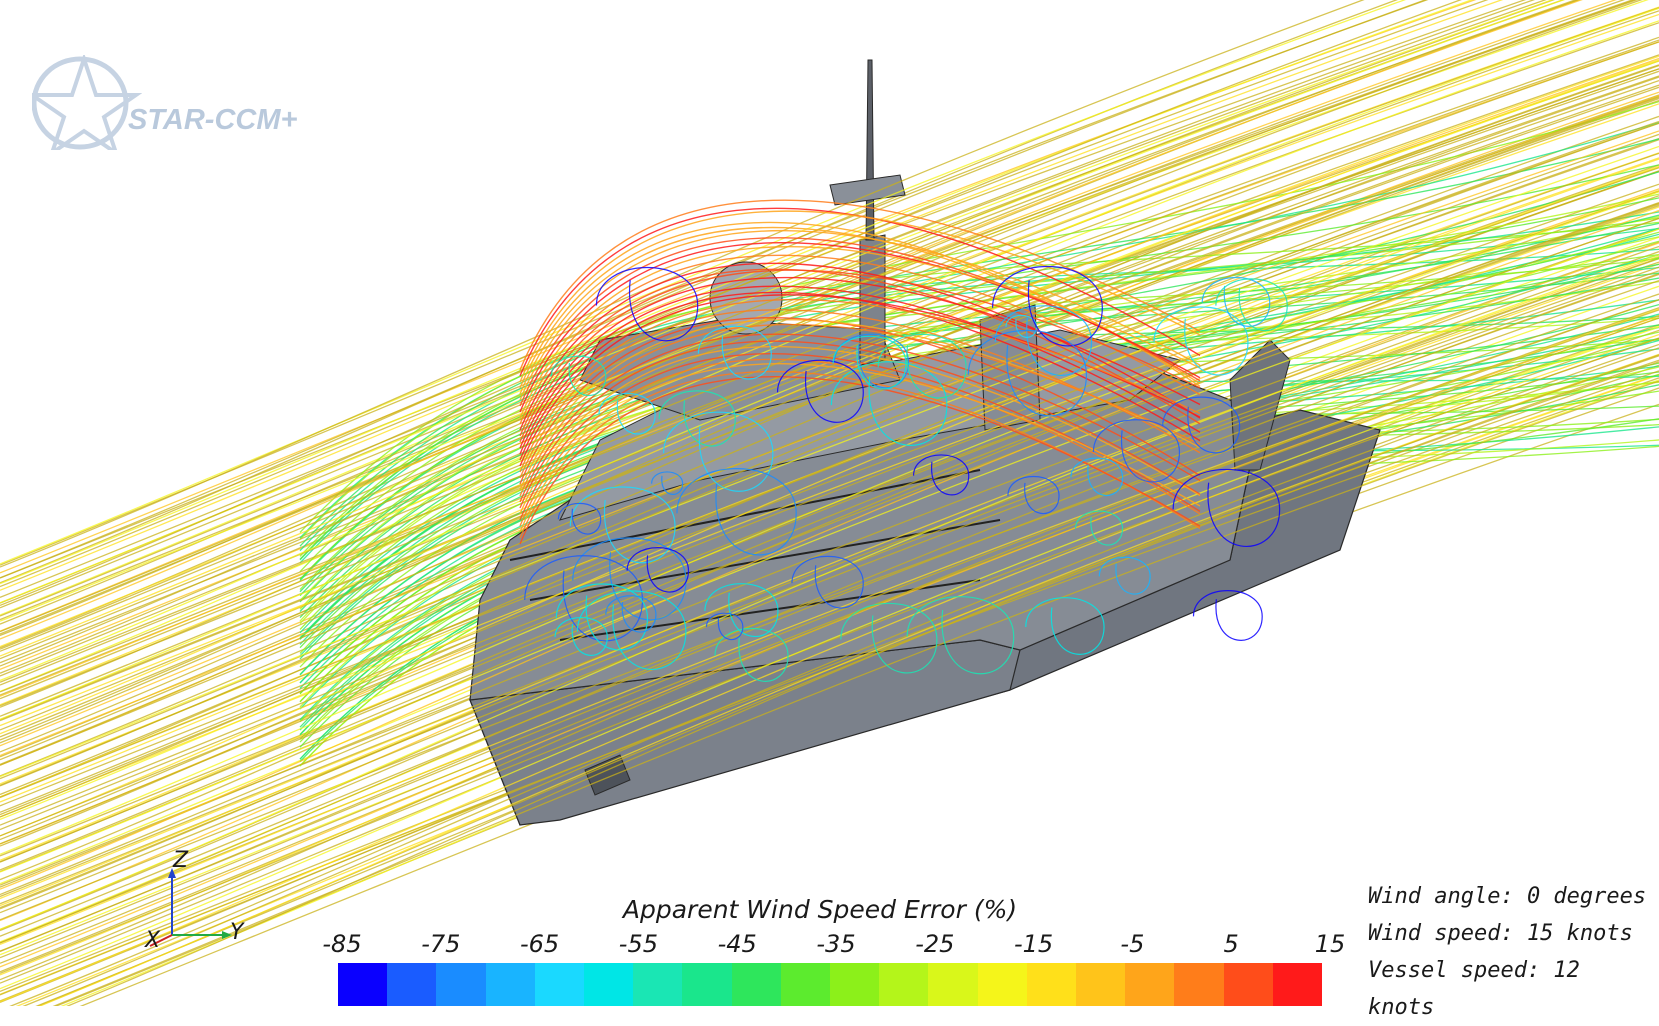 The width and height of the screenshot is (1659, 1026). What do you see at coordinates (84, 105) in the screenshot?
I see `star-logo-icon` at bounding box center [84, 105].